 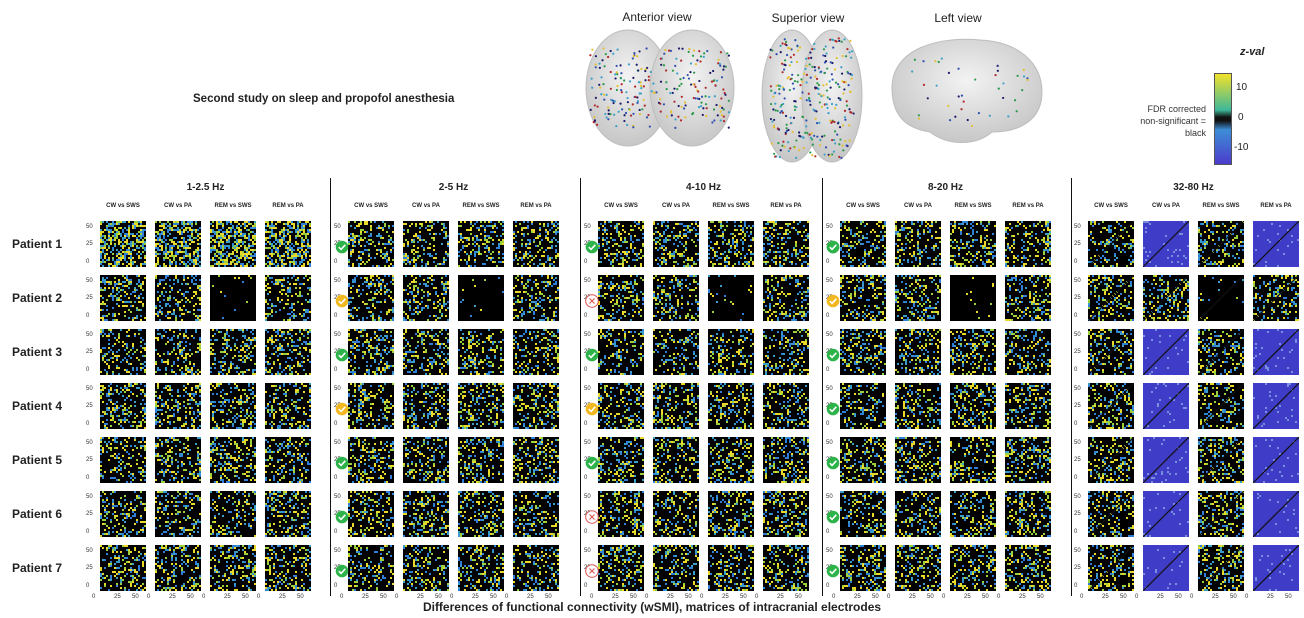 What do you see at coordinates (37, 568) in the screenshot?
I see `patient-label: Patient 7` at bounding box center [37, 568].